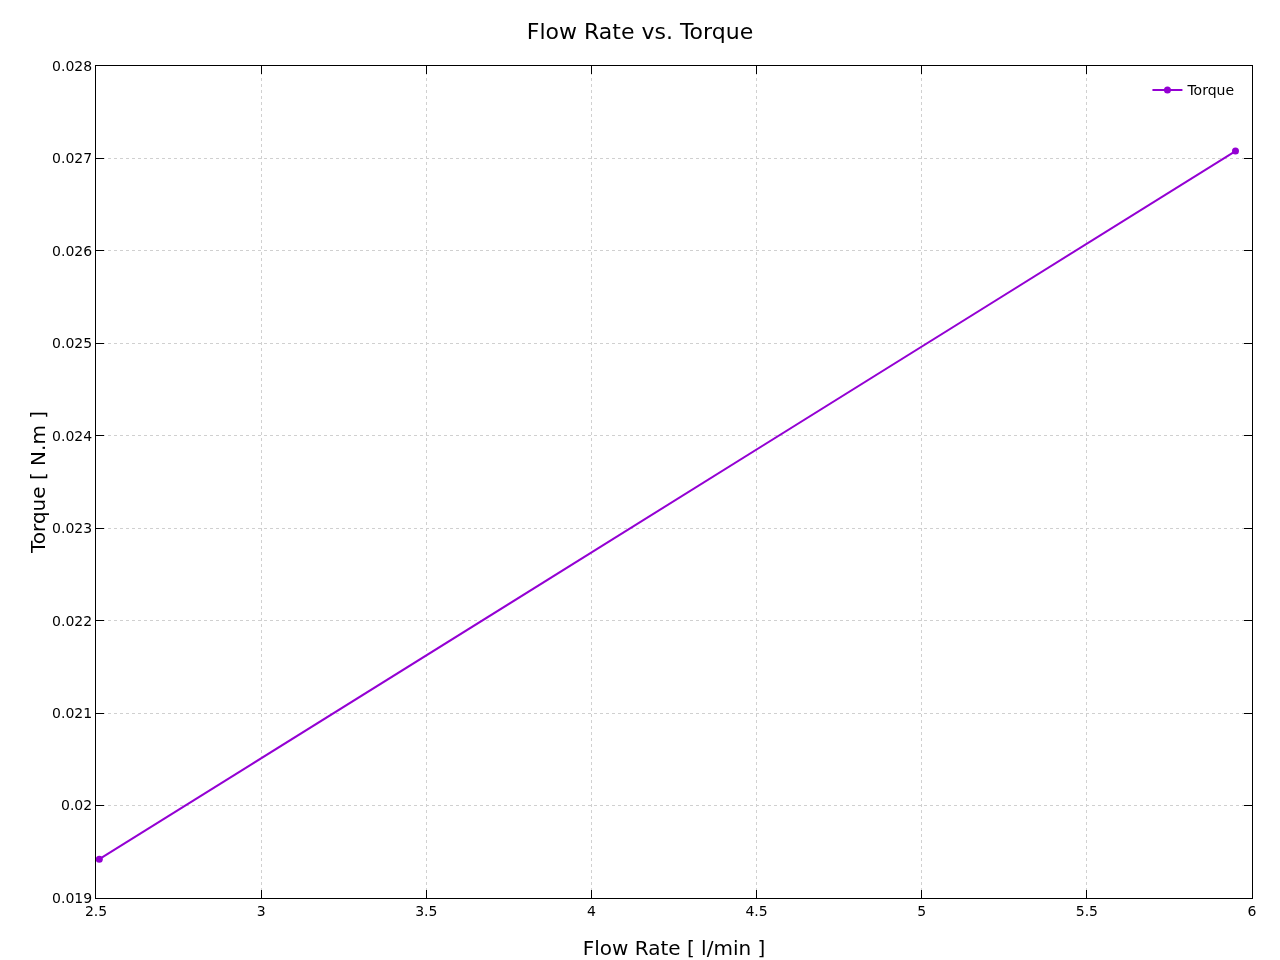 The height and width of the screenshot is (960, 1280). Describe the element at coordinates (426, 910) in the screenshot. I see `x-tick-label: 3.5` at that location.